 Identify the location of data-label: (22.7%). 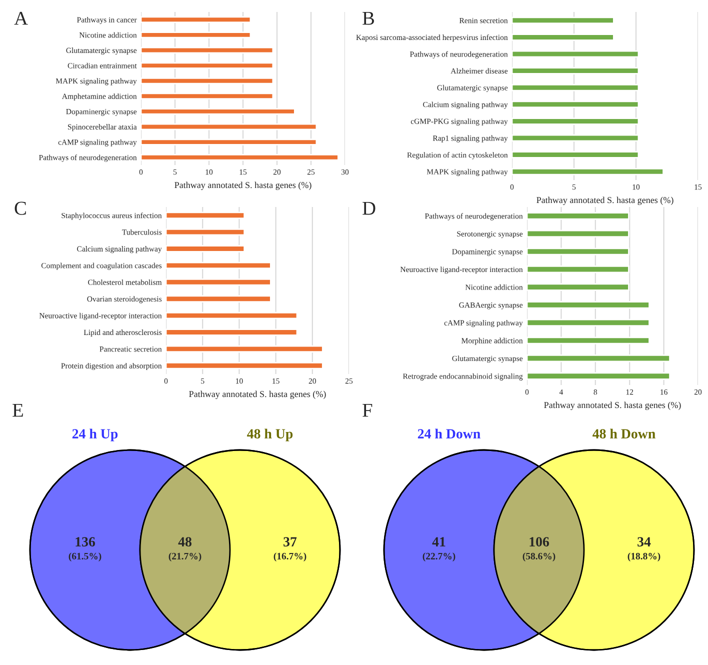
(439, 557).